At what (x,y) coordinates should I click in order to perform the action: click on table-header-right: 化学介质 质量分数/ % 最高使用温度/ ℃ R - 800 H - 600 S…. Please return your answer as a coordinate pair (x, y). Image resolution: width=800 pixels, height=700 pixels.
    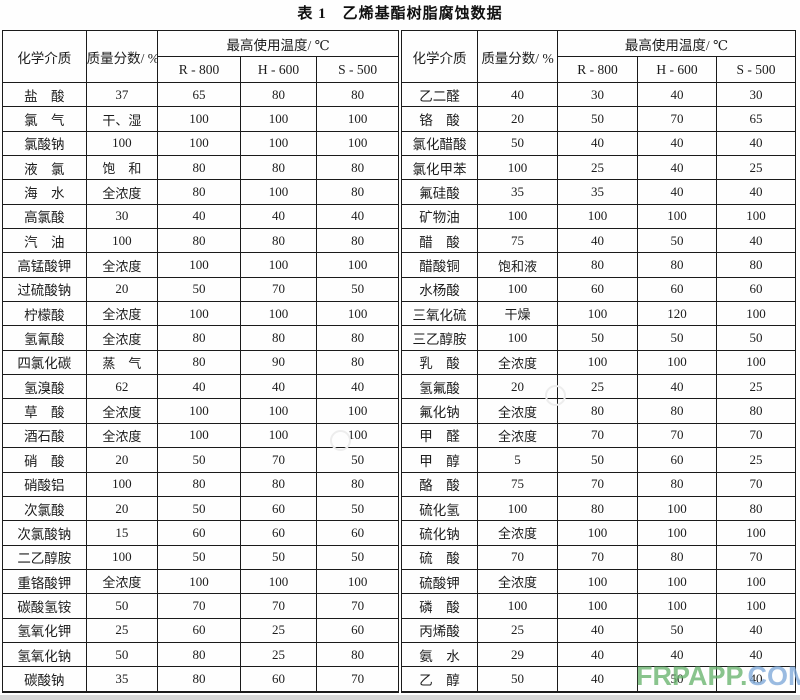
    Looking at the image, I should click on (599, 56).